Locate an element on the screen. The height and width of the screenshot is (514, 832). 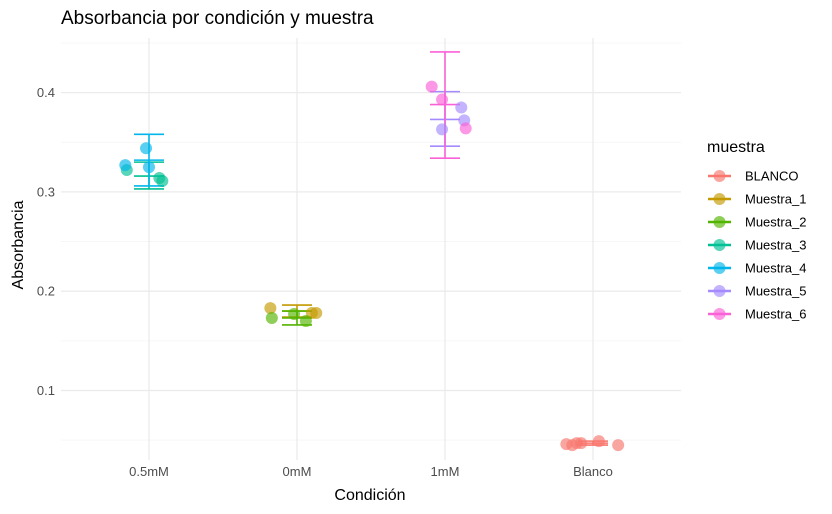
legend-label: Muestra_4 is located at coordinates (775, 268).